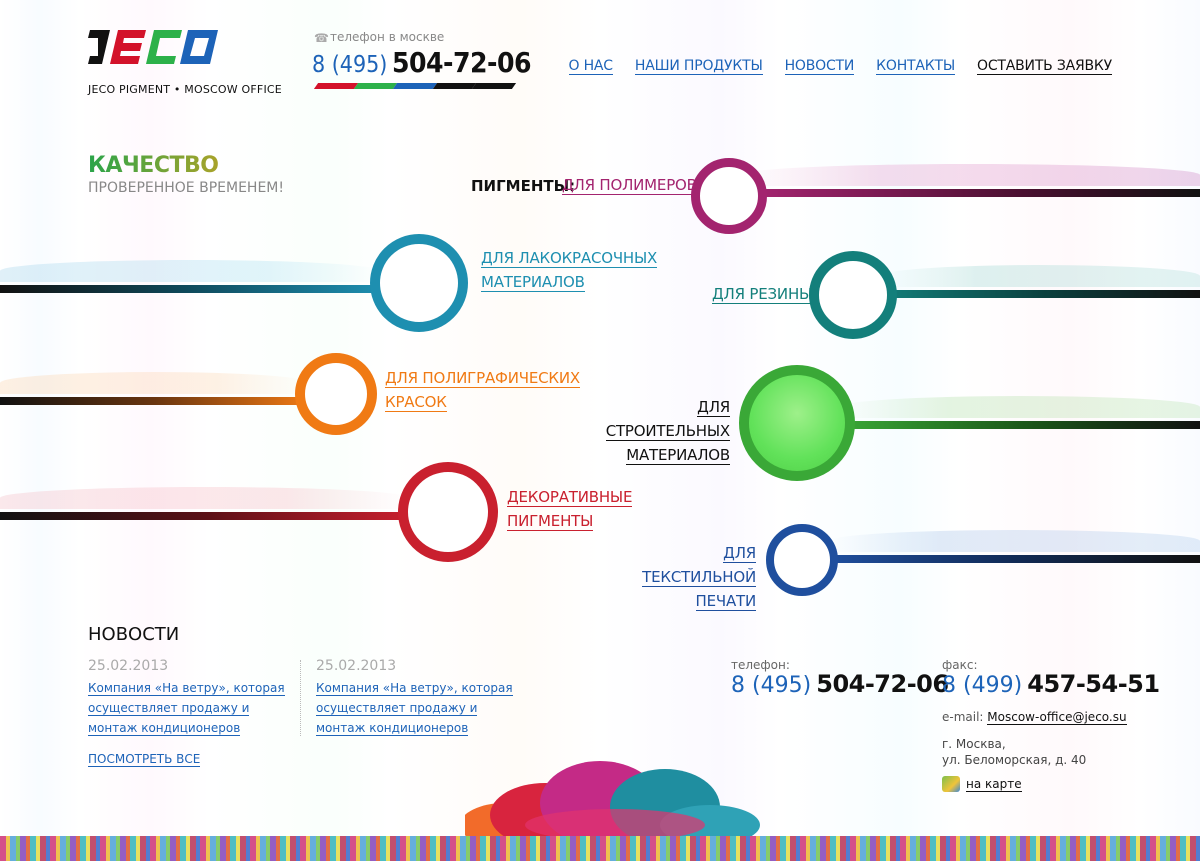 The width and height of the screenshot is (1200, 861). What do you see at coordinates (725, 601) in the screenshot?
I see `pigment-link-textile-line2: ПЕЧАТИ` at bounding box center [725, 601].